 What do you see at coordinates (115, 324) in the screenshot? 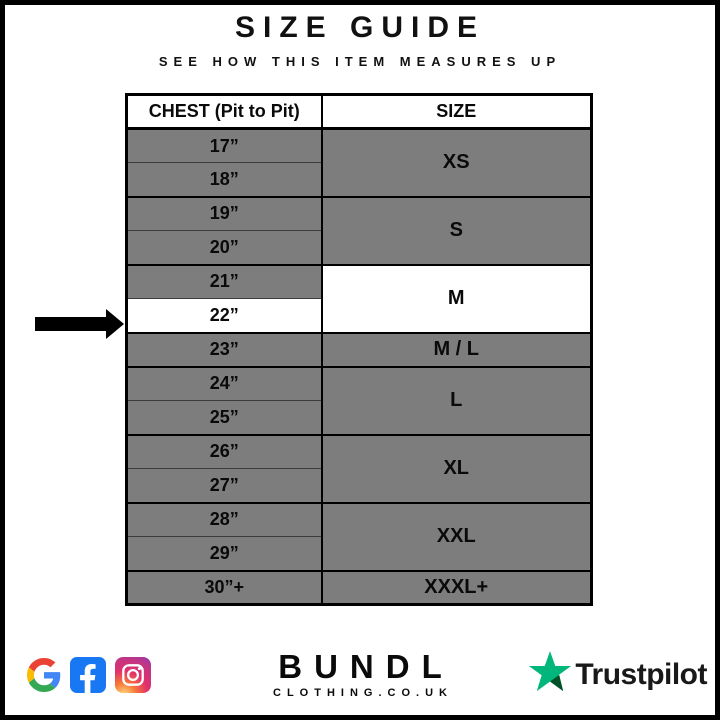
I see `arrow-head` at bounding box center [115, 324].